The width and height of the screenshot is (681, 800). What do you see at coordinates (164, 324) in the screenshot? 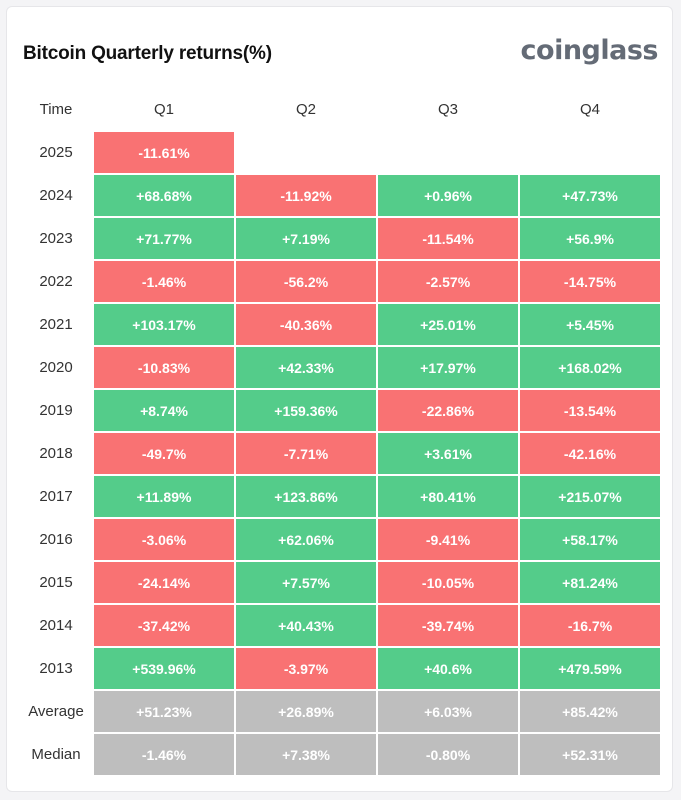
I see `cell-2021-q1: +103.17%` at bounding box center [164, 324].